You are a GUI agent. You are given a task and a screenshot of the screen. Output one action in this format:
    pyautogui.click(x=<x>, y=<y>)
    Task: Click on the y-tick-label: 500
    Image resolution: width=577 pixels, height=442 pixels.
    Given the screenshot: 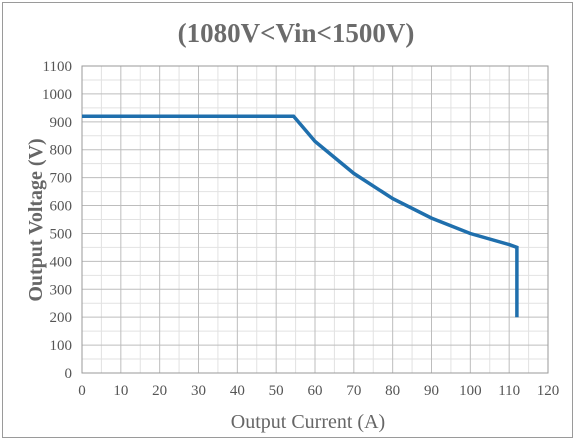 What is the action you would take?
    pyautogui.click(x=61, y=234)
    